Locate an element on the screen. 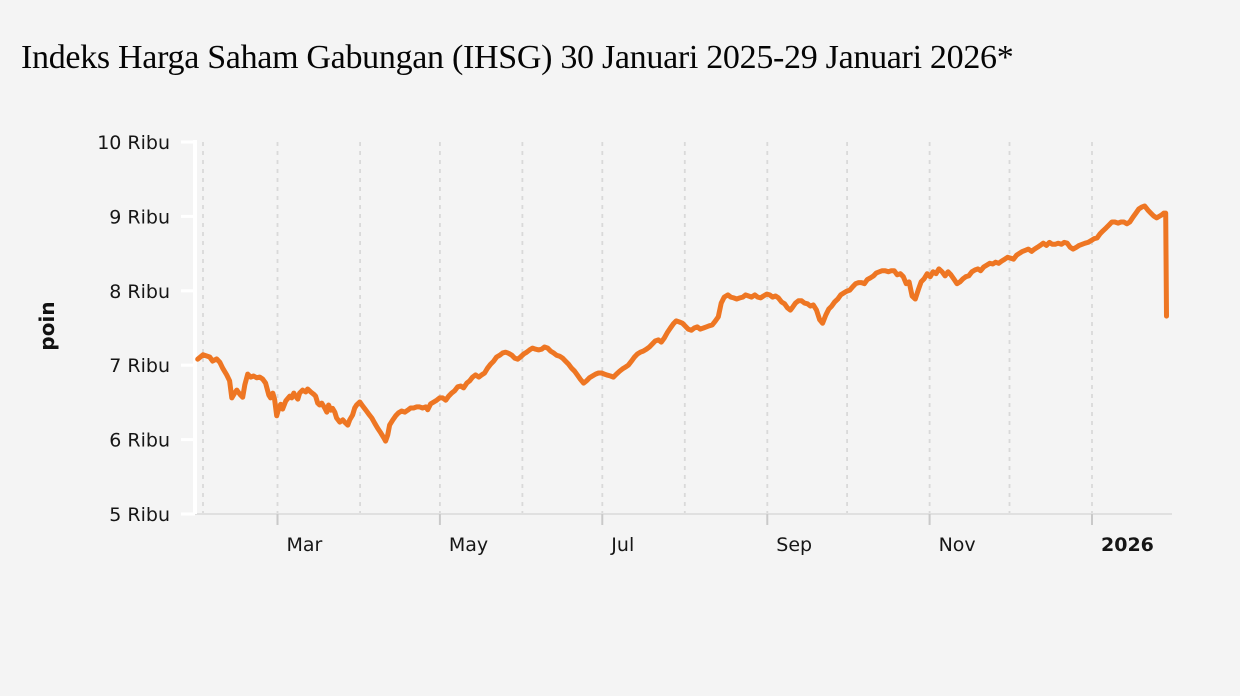  y-tick-label: 6 Ribu is located at coordinates (139, 441).